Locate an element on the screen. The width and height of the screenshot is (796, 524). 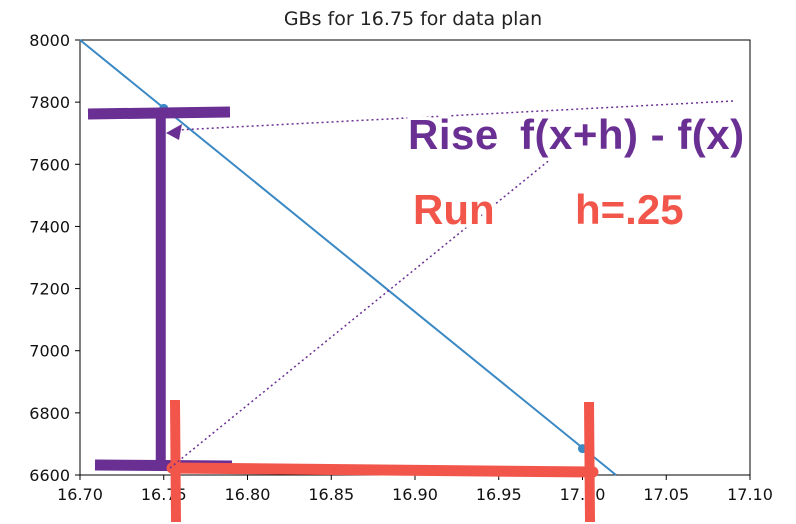
x-tick-label: 17.00 is located at coordinates (583, 494).